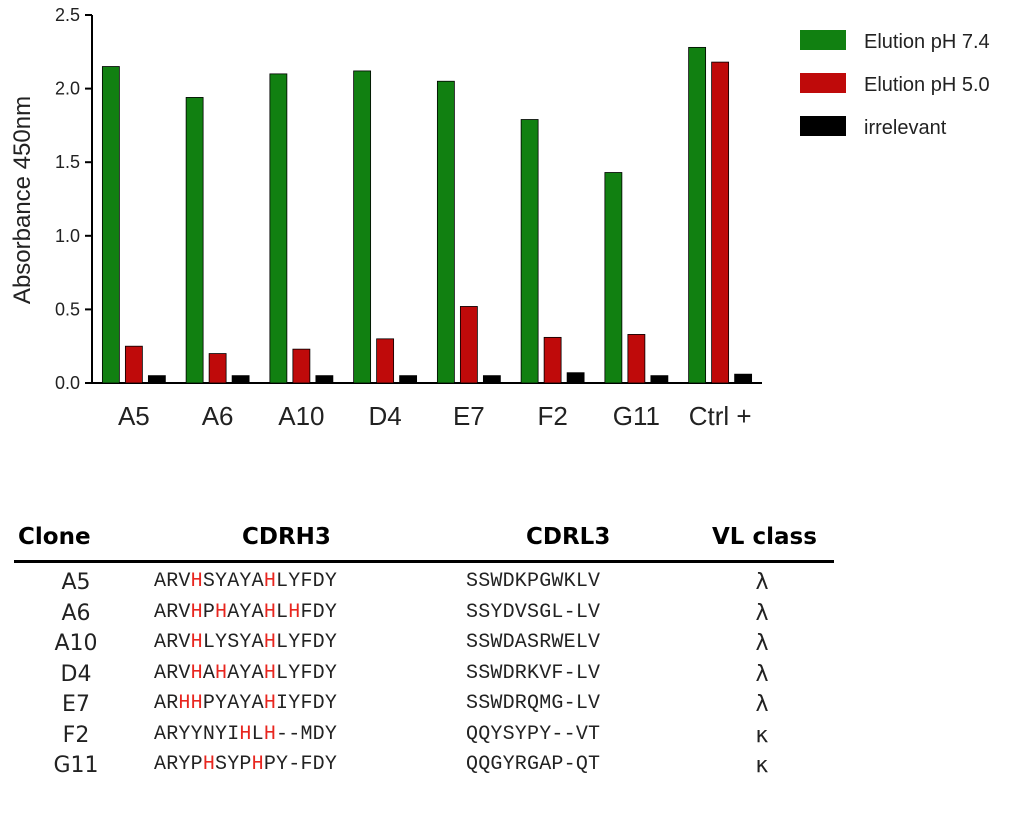 Image resolution: width=1024 pixels, height=829 pixels. What do you see at coordinates (246, 734) in the screenshot?
I see `cdrh3-cell: ARYYNYIHLH--MDY` at bounding box center [246, 734].